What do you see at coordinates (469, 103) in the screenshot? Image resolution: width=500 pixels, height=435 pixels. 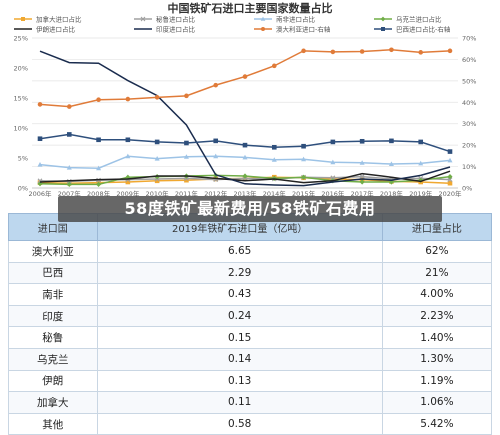 I see `y-right-tick-label: 40%` at bounding box center [469, 103].